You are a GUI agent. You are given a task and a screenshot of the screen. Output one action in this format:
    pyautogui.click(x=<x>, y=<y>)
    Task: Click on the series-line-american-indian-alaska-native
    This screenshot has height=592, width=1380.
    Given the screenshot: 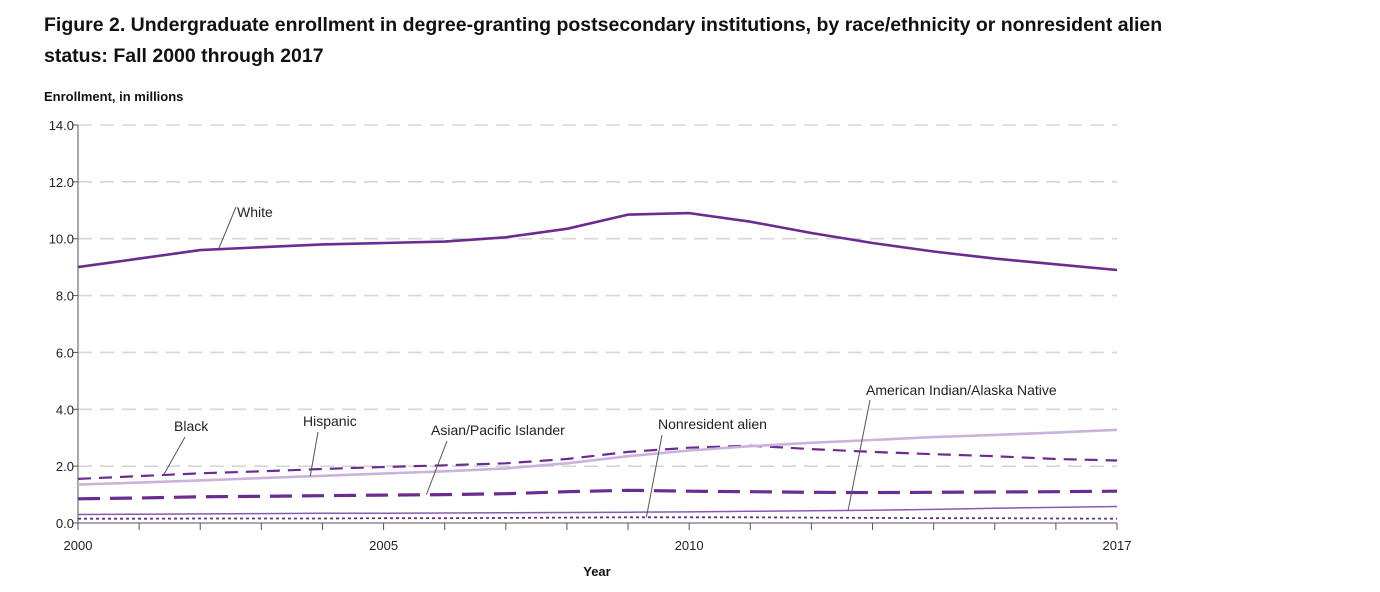 What is the action you would take?
    pyautogui.click(x=597, y=510)
    